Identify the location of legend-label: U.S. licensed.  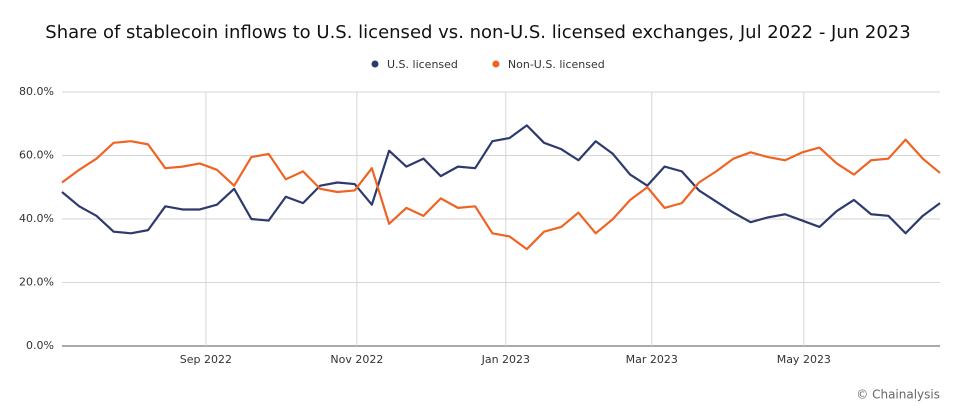
(422, 64).